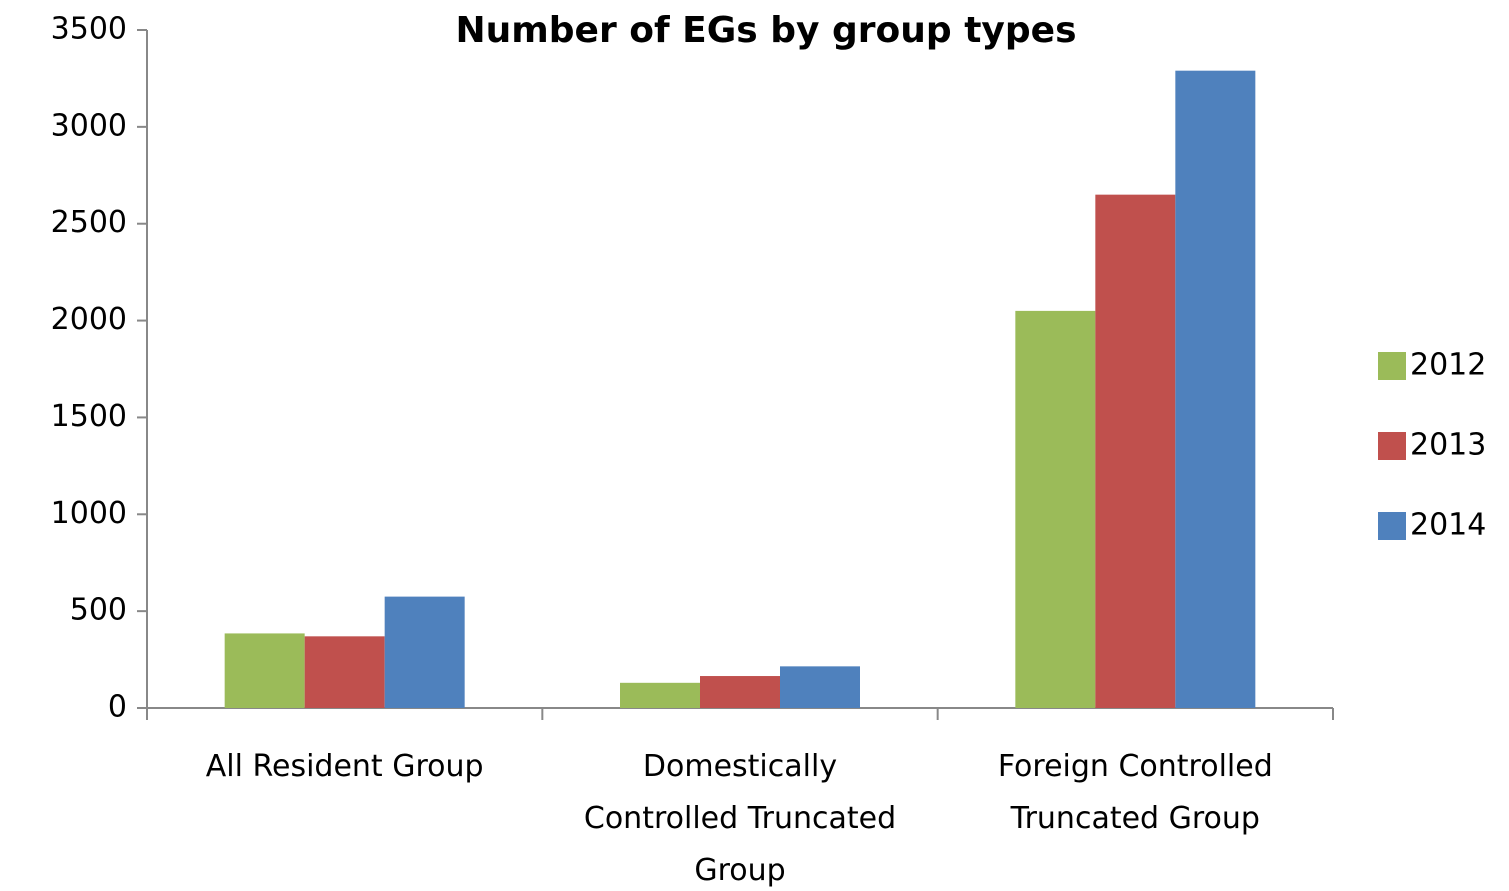 The image size is (1509, 891). What do you see at coordinates (765, 30) in the screenshot?
I see `chart-title: Number of EGs by group types` at bounding box center [765, 30].